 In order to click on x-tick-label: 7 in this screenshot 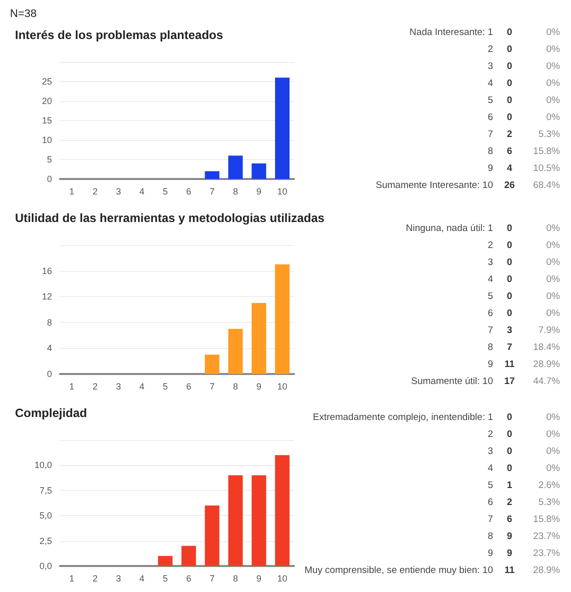, I will do `click(212, 579)`.